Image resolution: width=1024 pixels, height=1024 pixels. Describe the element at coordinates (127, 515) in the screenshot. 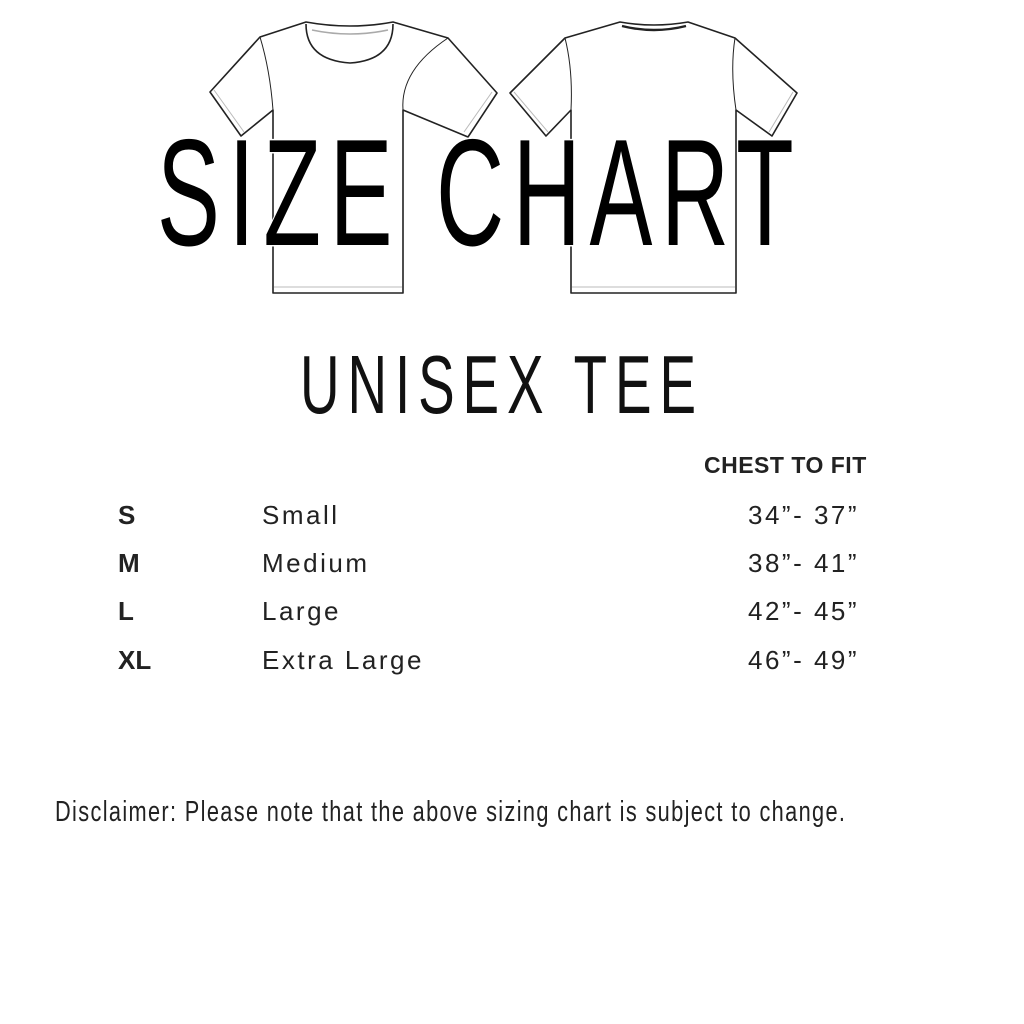

I see `size-code: S` at that location.